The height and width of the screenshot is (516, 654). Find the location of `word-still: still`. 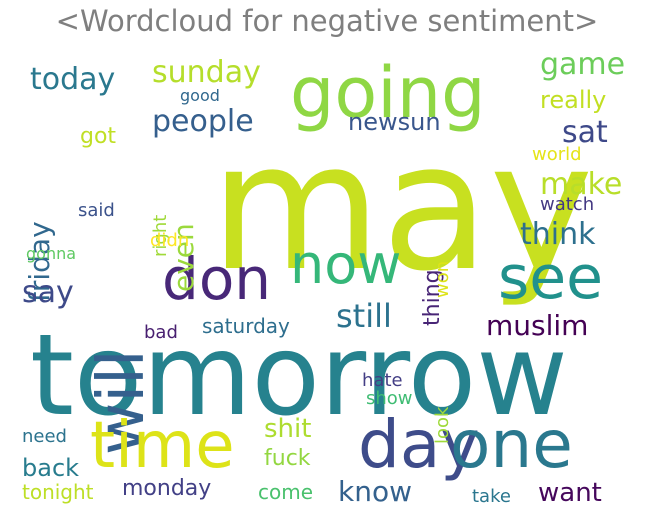

word-still: still is located at coordinates (364, 316).